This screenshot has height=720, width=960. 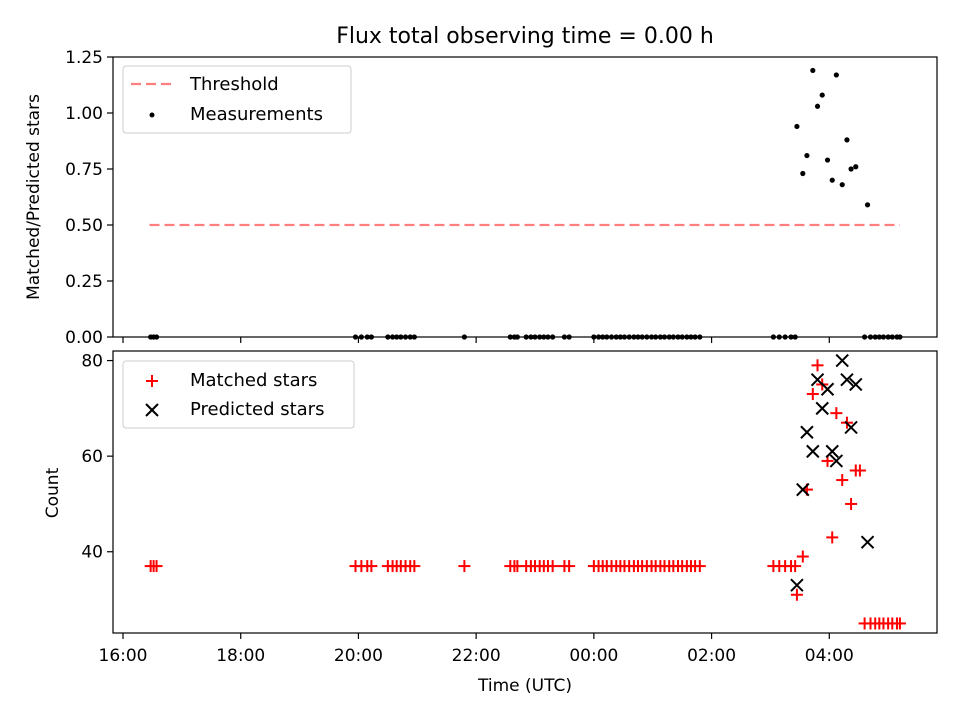 I want to click on legend-predicted-swatch, so click(x=152, y=410).